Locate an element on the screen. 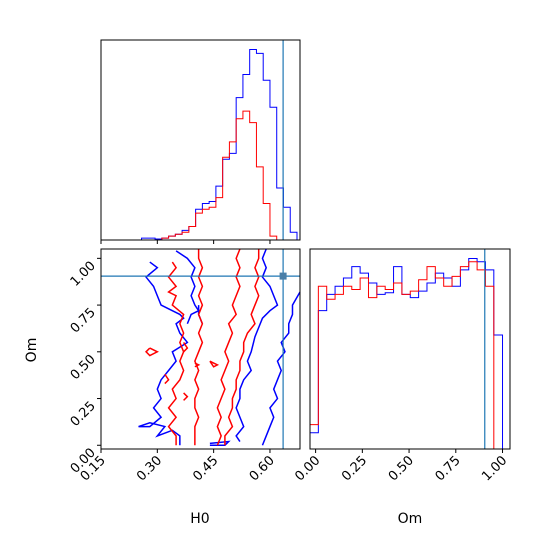  truth-marker is located at coordinates (283, 276).